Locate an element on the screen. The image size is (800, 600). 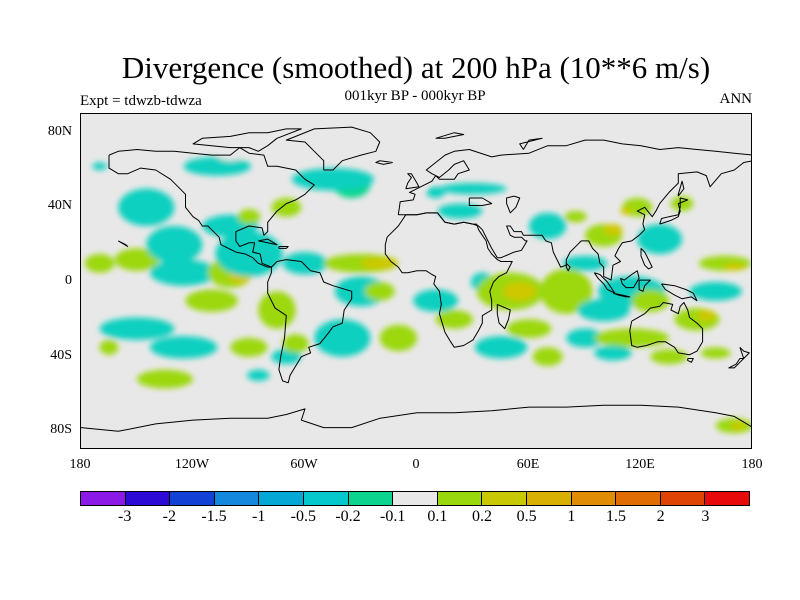
colorbar-tick-label: -1 is located at coordinates (258, 516).